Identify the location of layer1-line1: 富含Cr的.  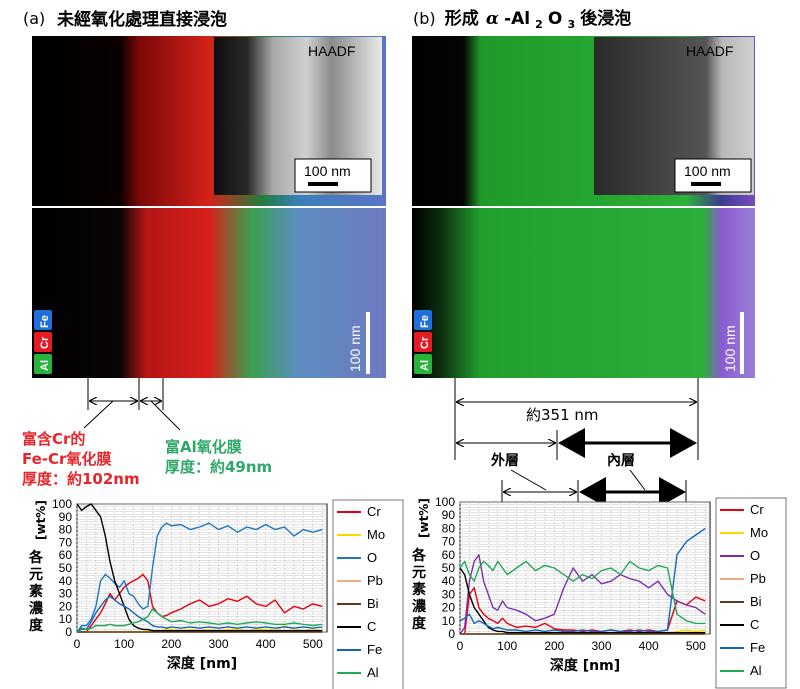
(53, 439).